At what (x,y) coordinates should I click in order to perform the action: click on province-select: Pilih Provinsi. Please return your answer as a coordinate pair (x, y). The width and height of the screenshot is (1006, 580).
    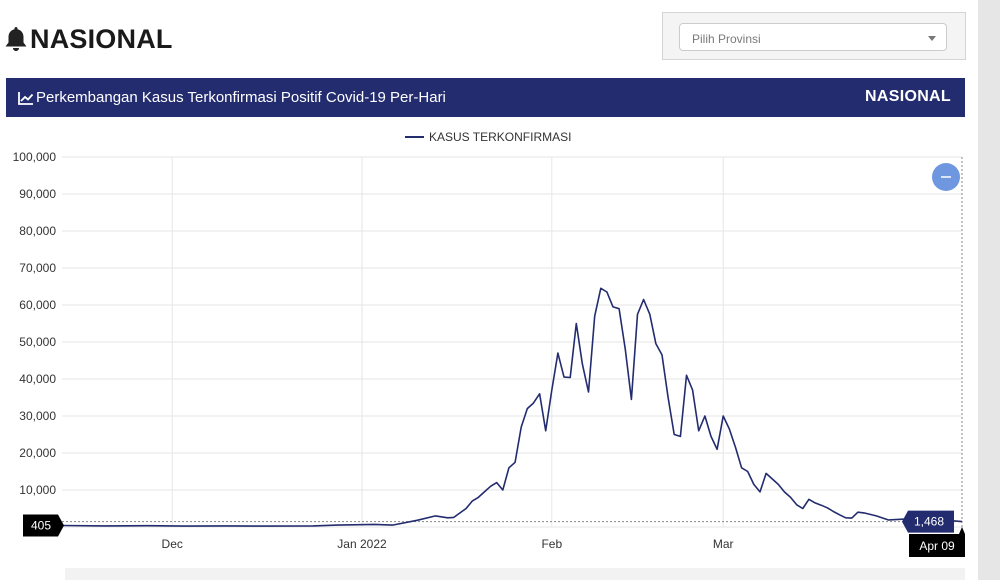
    Looking at the image, I should click on (813, 37).